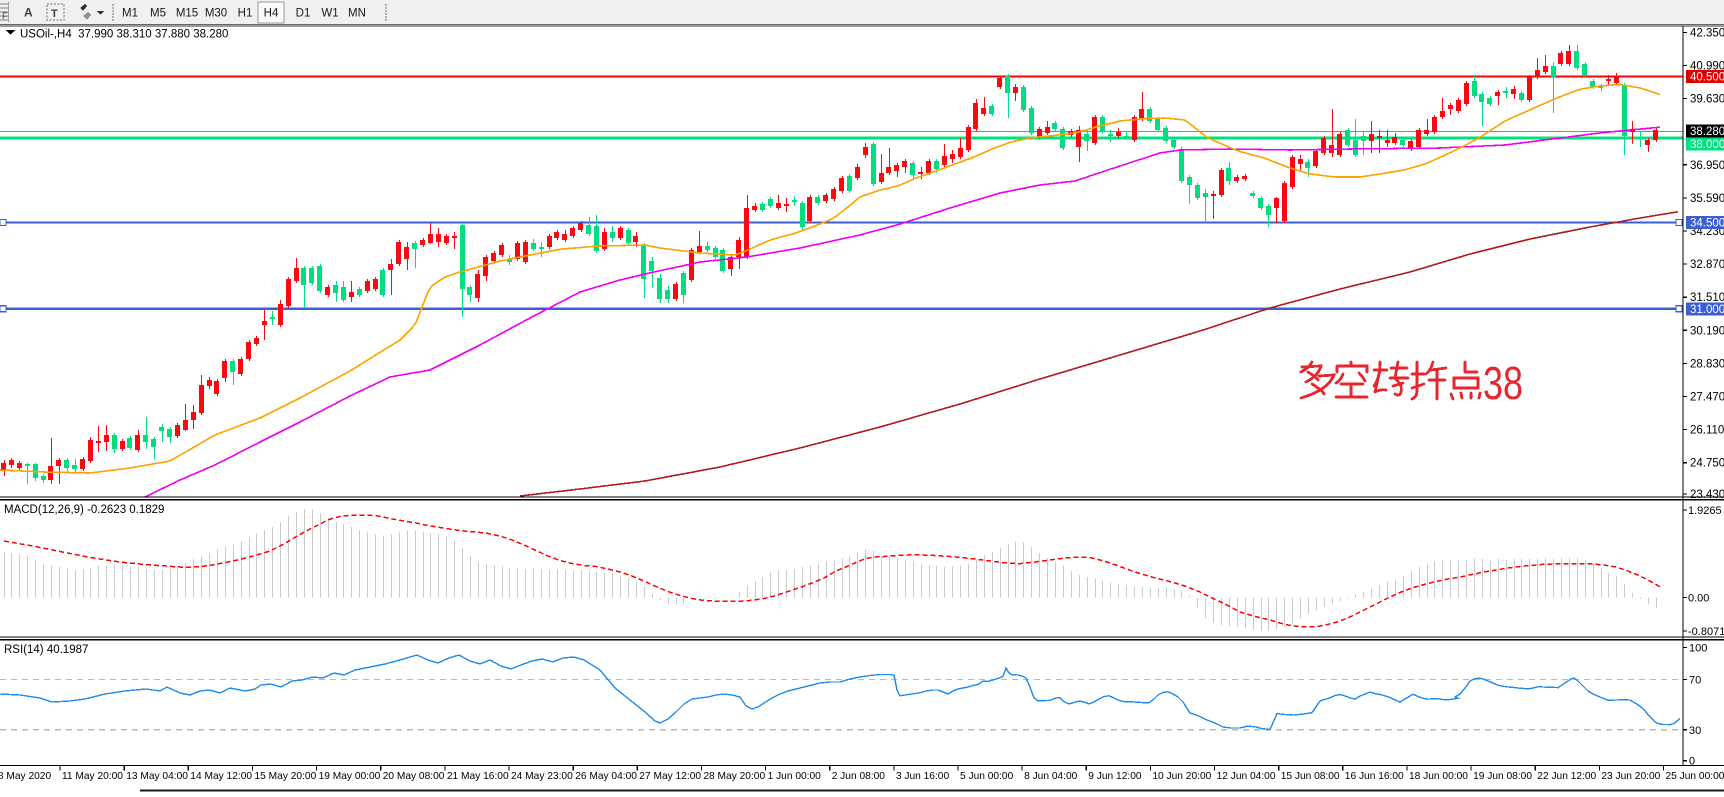  Describe the element at coordinates (1707, 398) in the screenshot. I see `svg-text: 27.470` at that location.